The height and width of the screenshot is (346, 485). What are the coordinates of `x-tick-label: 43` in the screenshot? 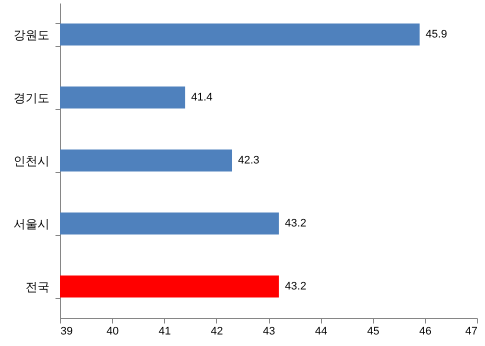 It's located at (269, 332).